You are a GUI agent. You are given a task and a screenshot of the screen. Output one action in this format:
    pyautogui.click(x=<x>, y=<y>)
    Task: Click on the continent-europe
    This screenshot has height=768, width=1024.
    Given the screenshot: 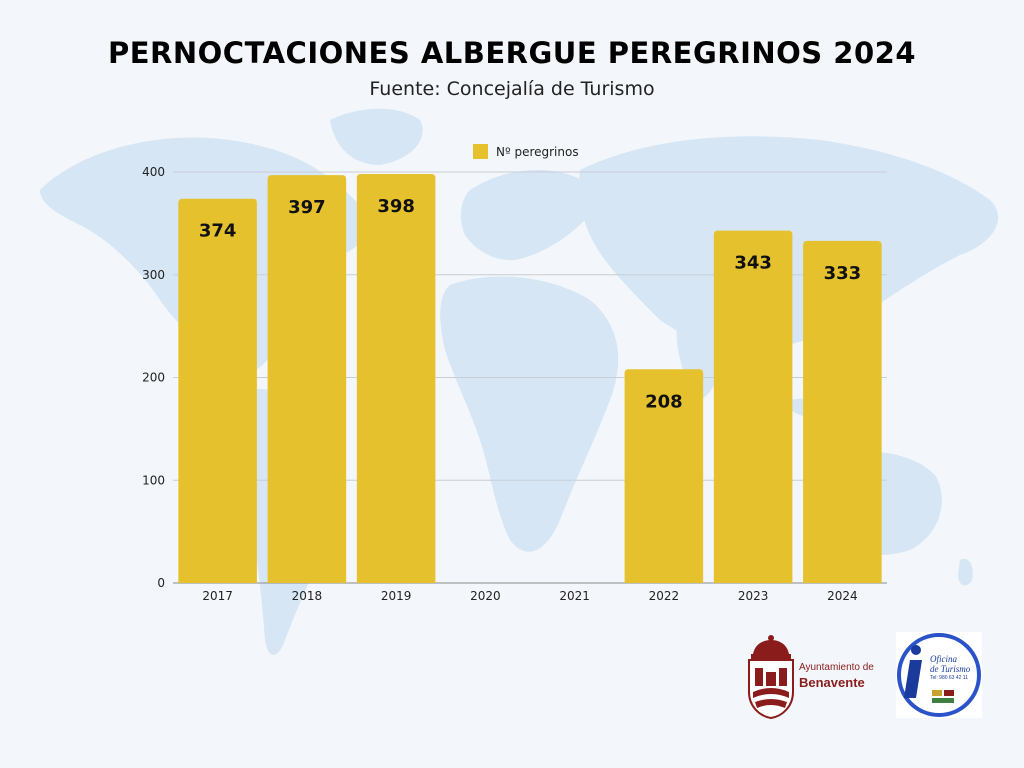 What is the action you would take?
    pyautogui.click(x=527, y=215)
    